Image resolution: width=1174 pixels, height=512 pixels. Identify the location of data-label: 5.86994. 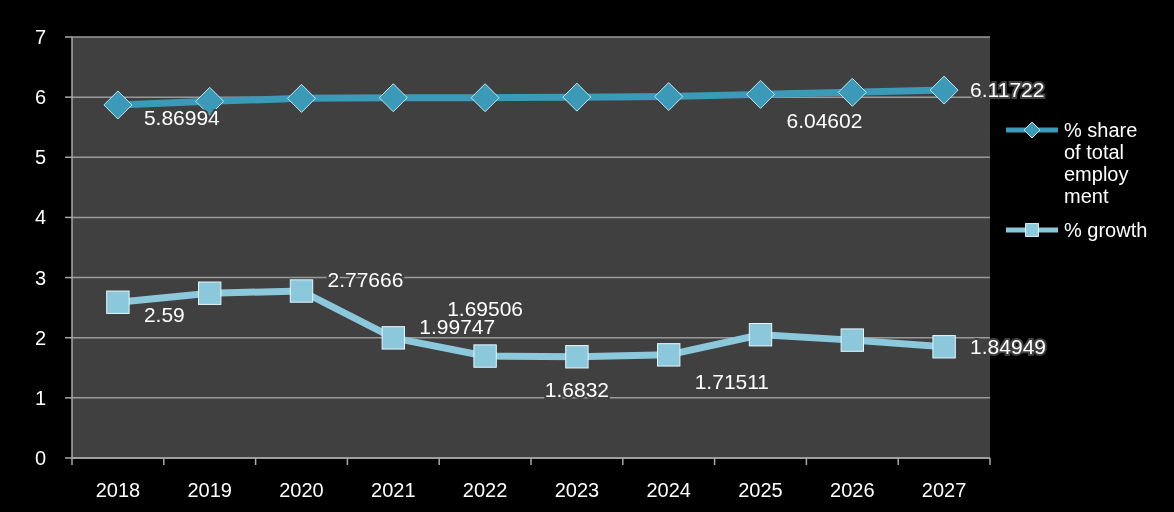
(182, 117).